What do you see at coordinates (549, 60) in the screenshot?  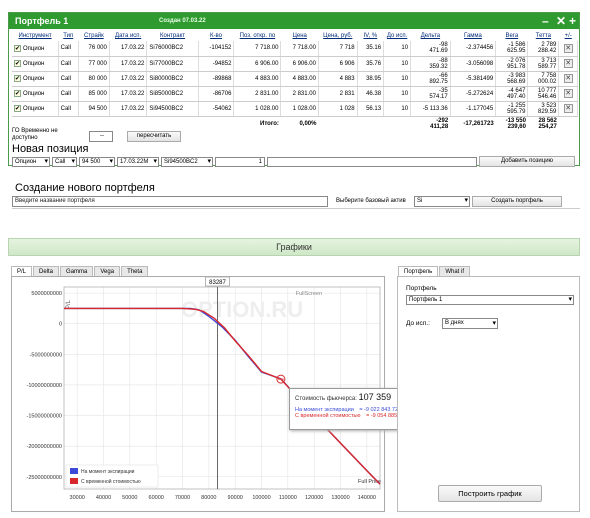 I see `cell-value: 3 713` at bounding box center [549, 60].